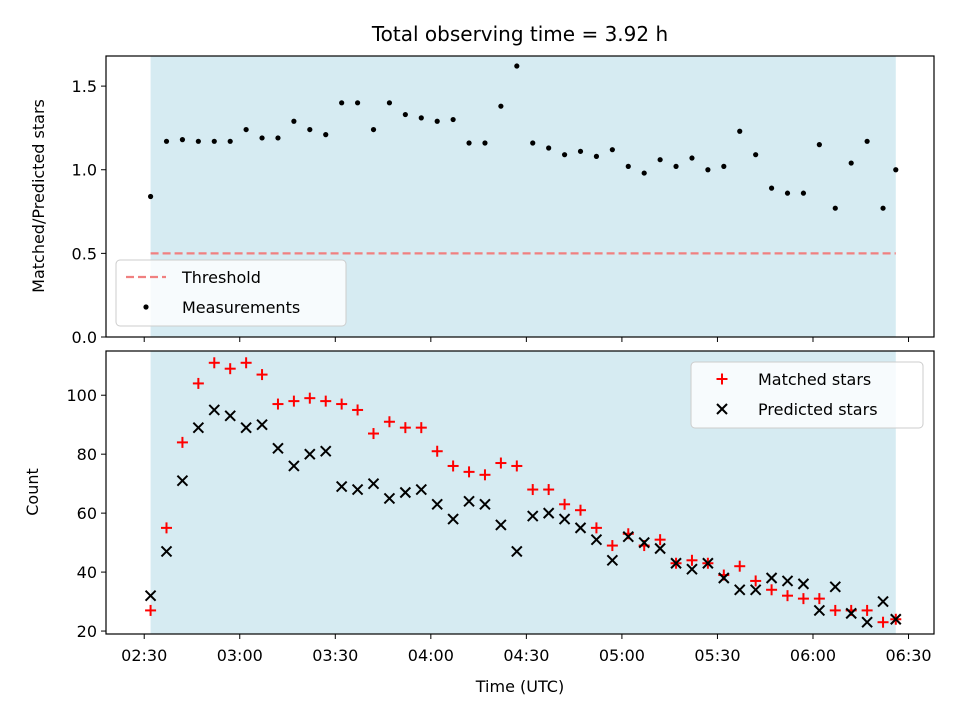 The width and height of the screenshot is (960, 720). What do you see at coordinates (519, 34) in the screenshot?
I see `chart-title: Total observing time = 3.92 h` at bounding box center [519, 34].